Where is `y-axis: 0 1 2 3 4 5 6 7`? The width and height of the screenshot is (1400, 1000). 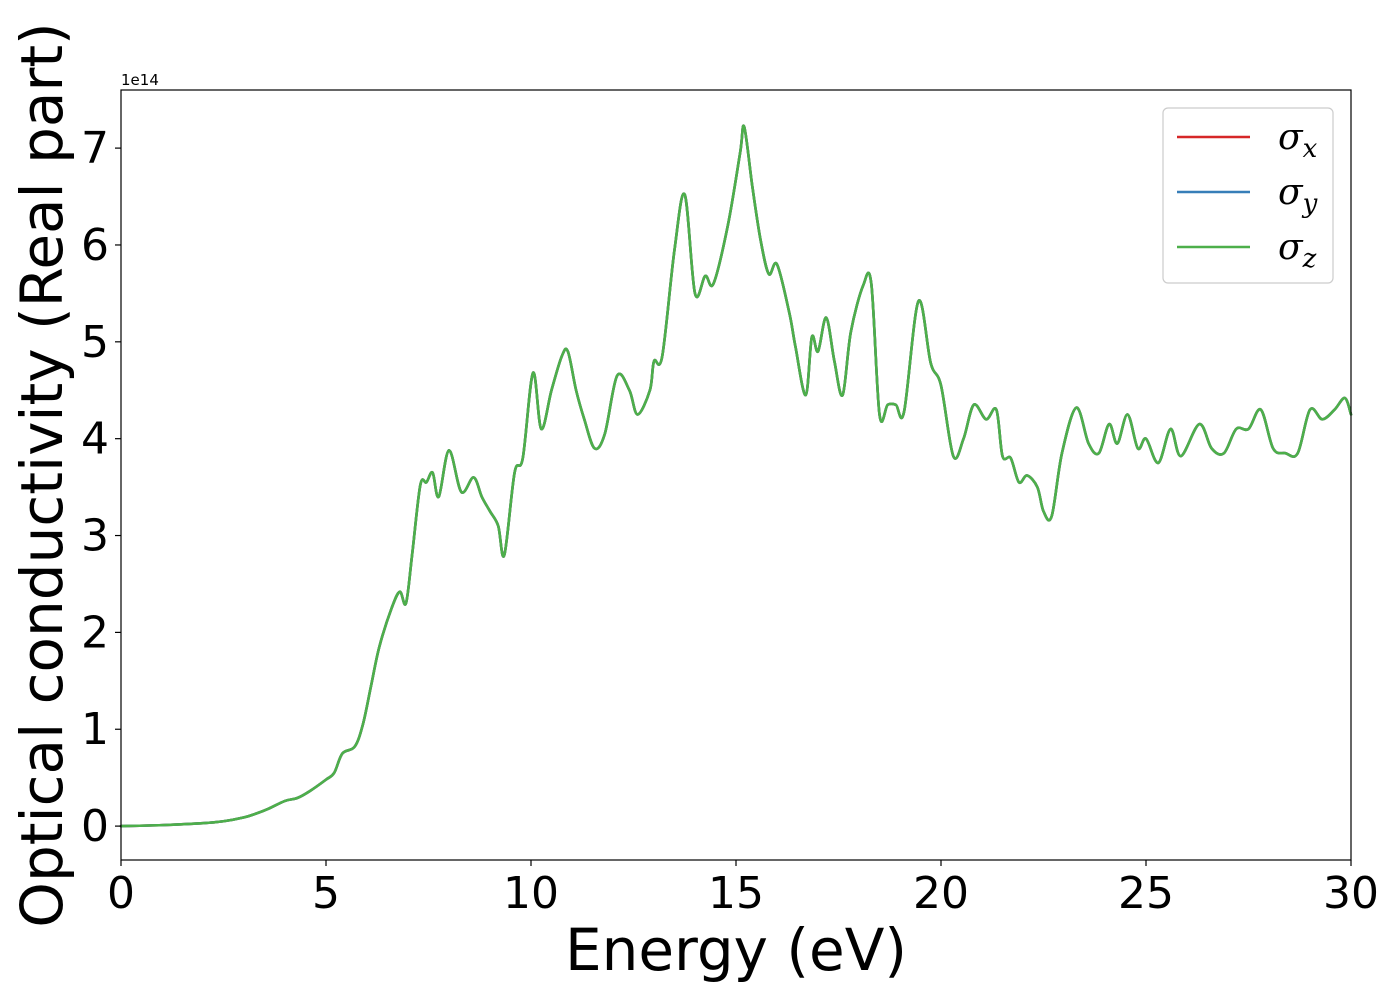 y-axis: 0 1 2 3 4 5 6 7 is located at coordinates (101, 487).